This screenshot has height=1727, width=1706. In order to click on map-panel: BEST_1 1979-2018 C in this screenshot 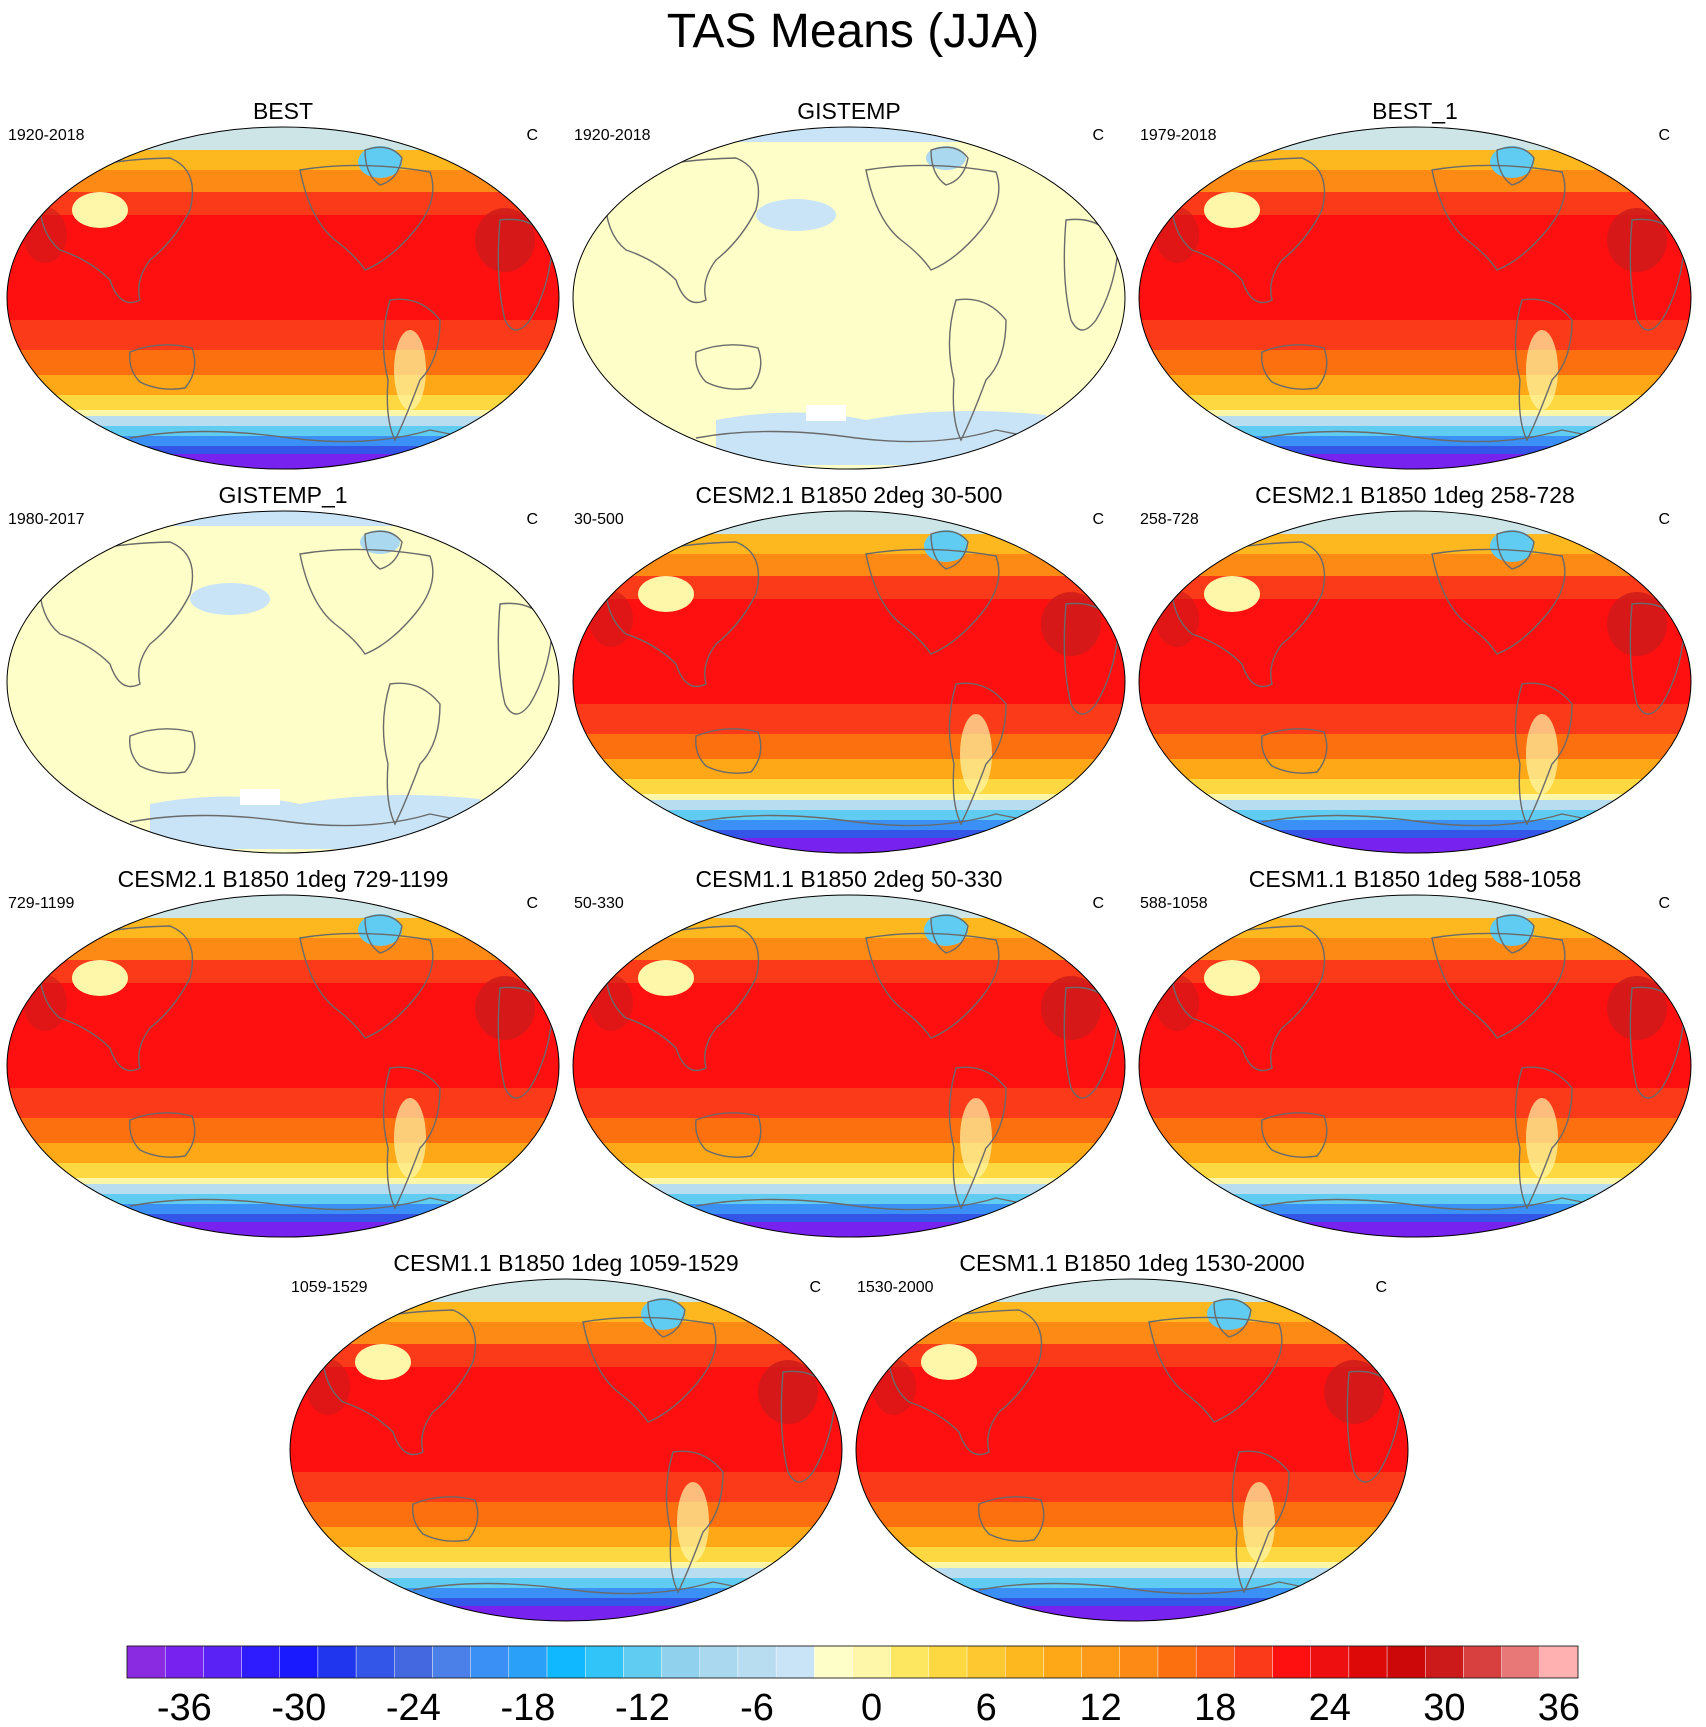, I will do `click(1415, 288)`.